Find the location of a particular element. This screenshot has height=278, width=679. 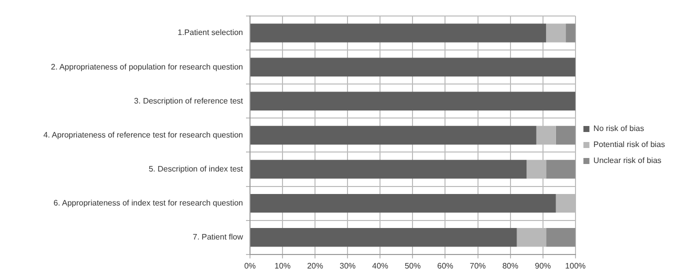

x-tick-label: 100% is located at coordinates (575, 265).